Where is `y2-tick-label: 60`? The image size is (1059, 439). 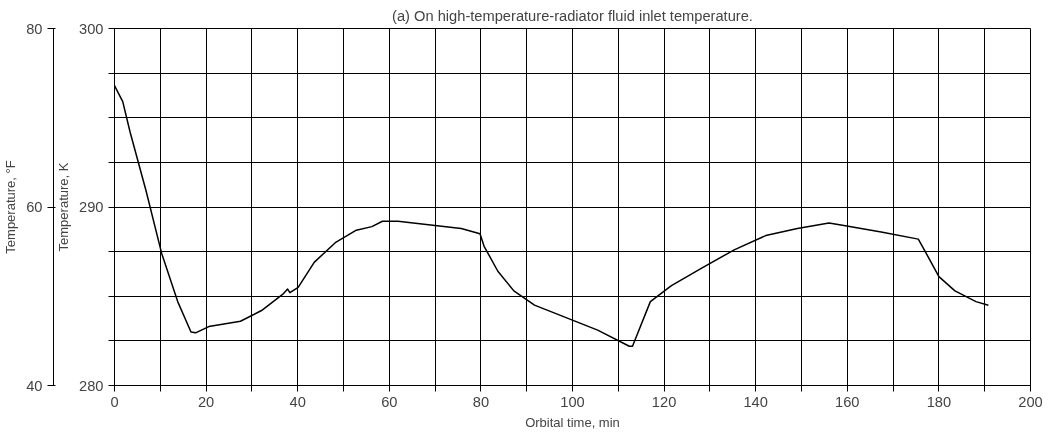
y2-tick-label: 60 is located at coordinates (34, 207).